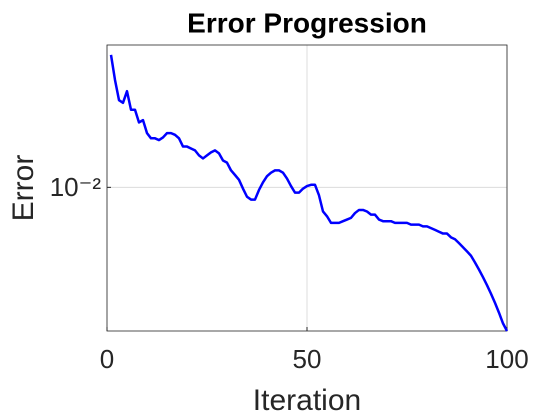 This screenshot has width=560, height=420. What do you see at coordinates (506, 359) in the screenshot?
I see `x-tick-label: 100` at bounding box center [506, 359].